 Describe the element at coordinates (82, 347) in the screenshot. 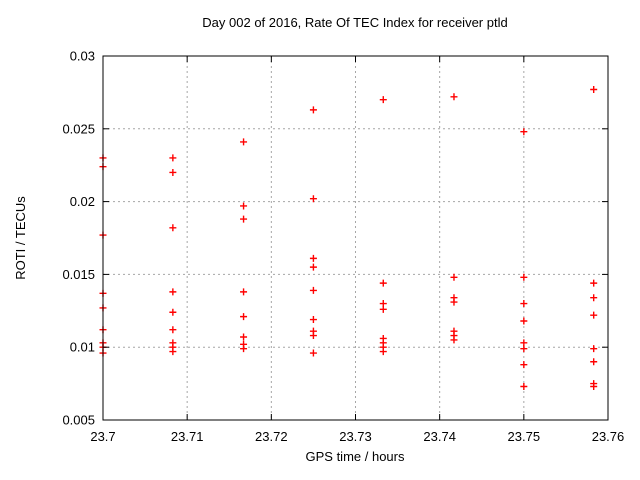

I see `y-tick-label: 0.01` at that location.